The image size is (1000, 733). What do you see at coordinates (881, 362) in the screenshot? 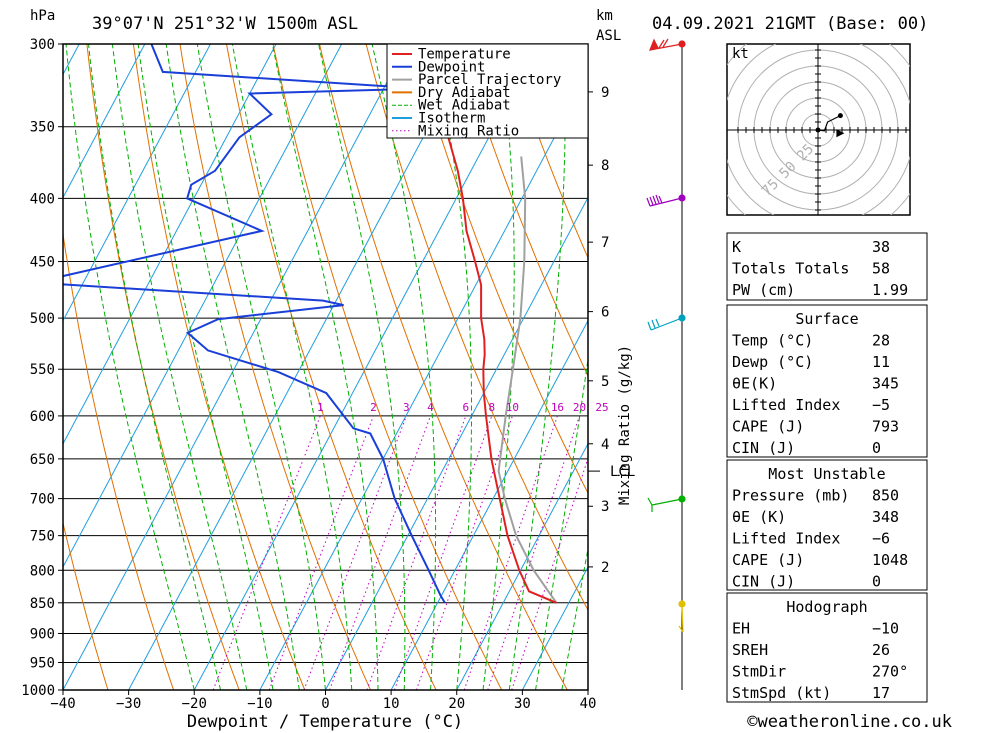
I see `table-row-value: 11` at bounding box center [881, 362].